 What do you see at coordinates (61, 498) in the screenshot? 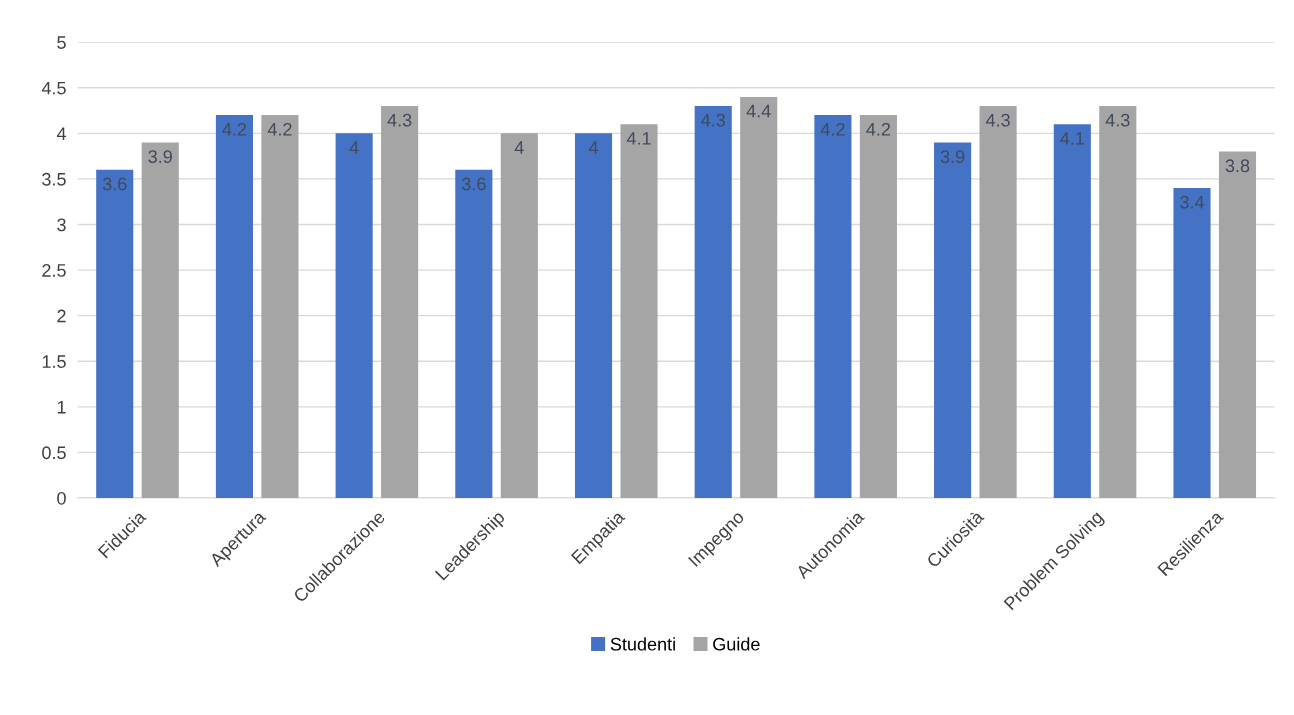
I see `y-tick-label: 0` at bounding box center [61, 498].